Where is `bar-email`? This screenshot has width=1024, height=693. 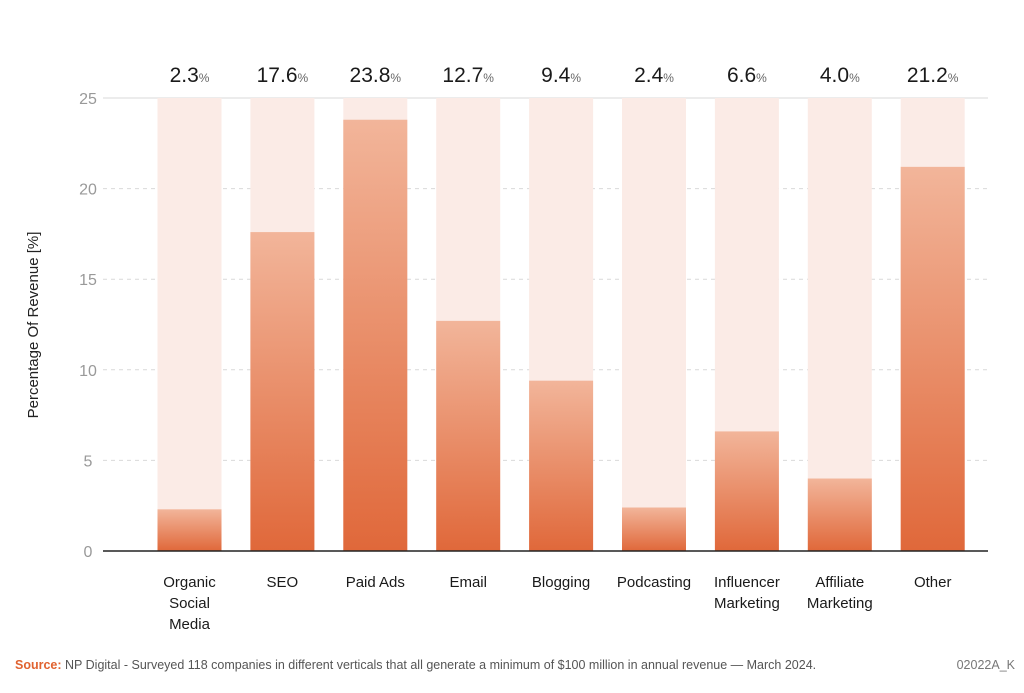
bar-email is located at coordinates (468, 435).